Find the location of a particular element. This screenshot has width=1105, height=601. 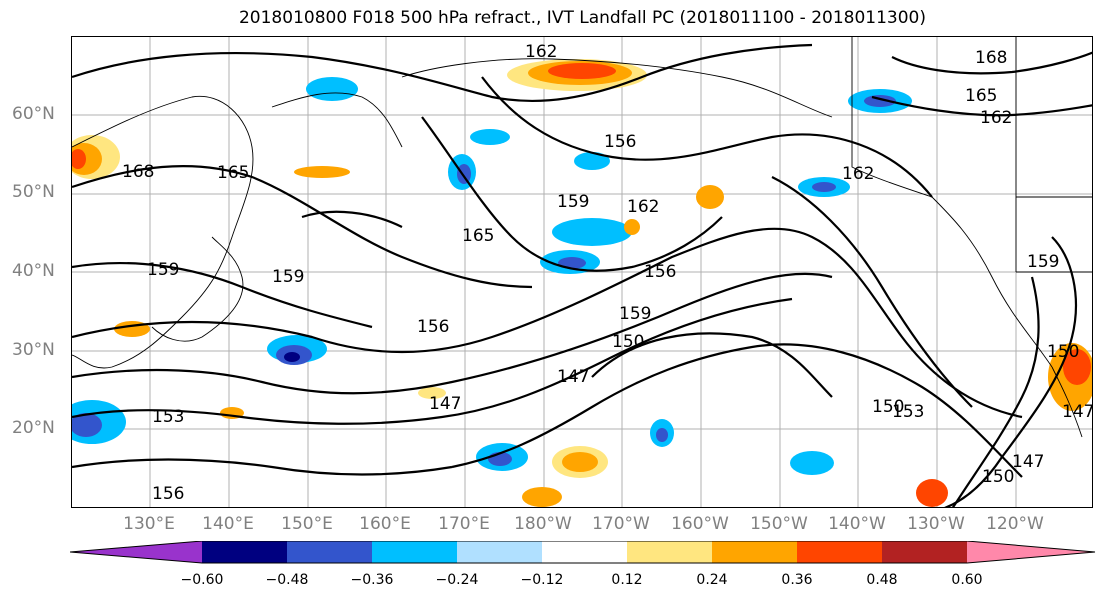

colorbar-tick: −0.36 is located at coordinates (372, 580).